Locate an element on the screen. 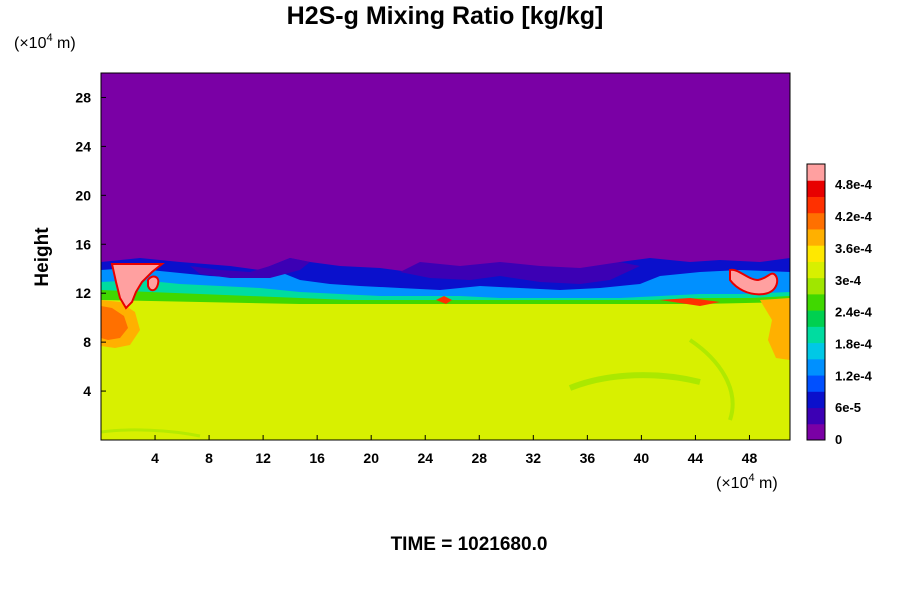  colorbar-tick-label: 3e-4 is located at coordinates (848, 280).